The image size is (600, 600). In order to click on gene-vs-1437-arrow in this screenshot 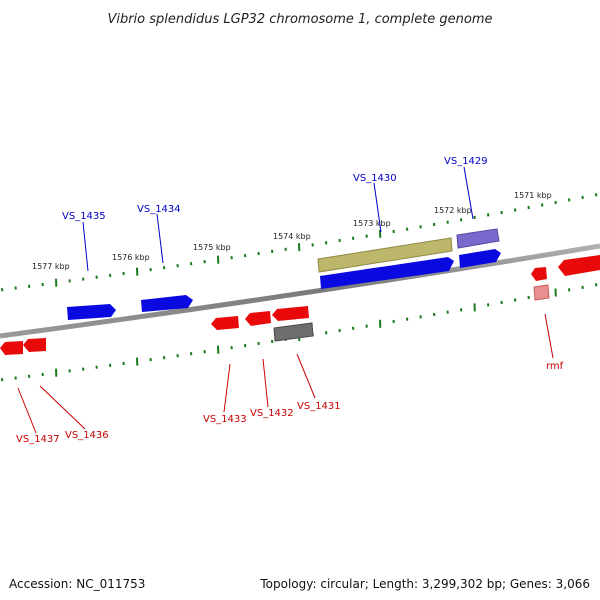, I will do `click(11, 348)`.